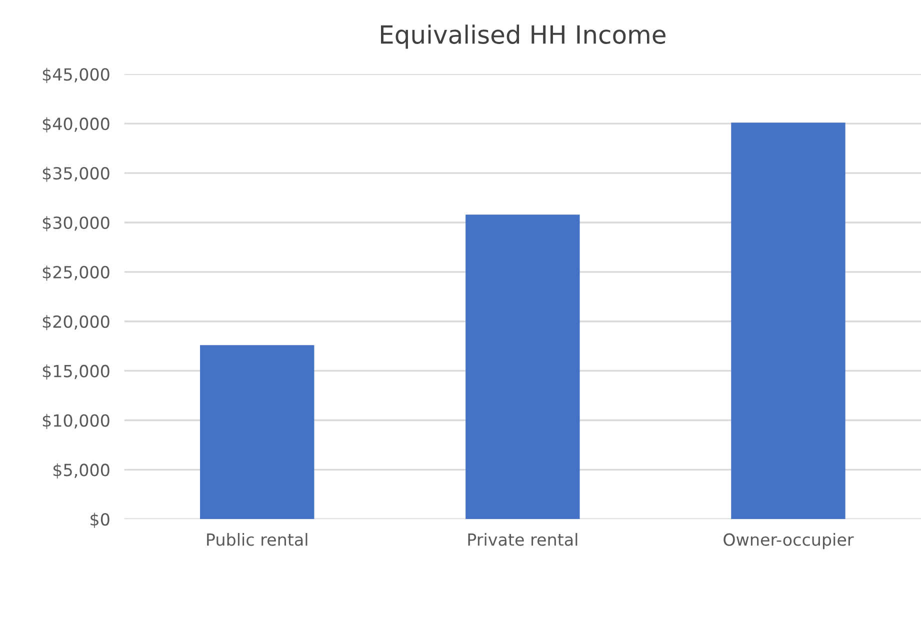 This screenshot has width=921, height=618. What do you see at coordinates (523, 539) in the screenshot?
I see `x-tick-label: Private rental` at bounding box center [523, 539].